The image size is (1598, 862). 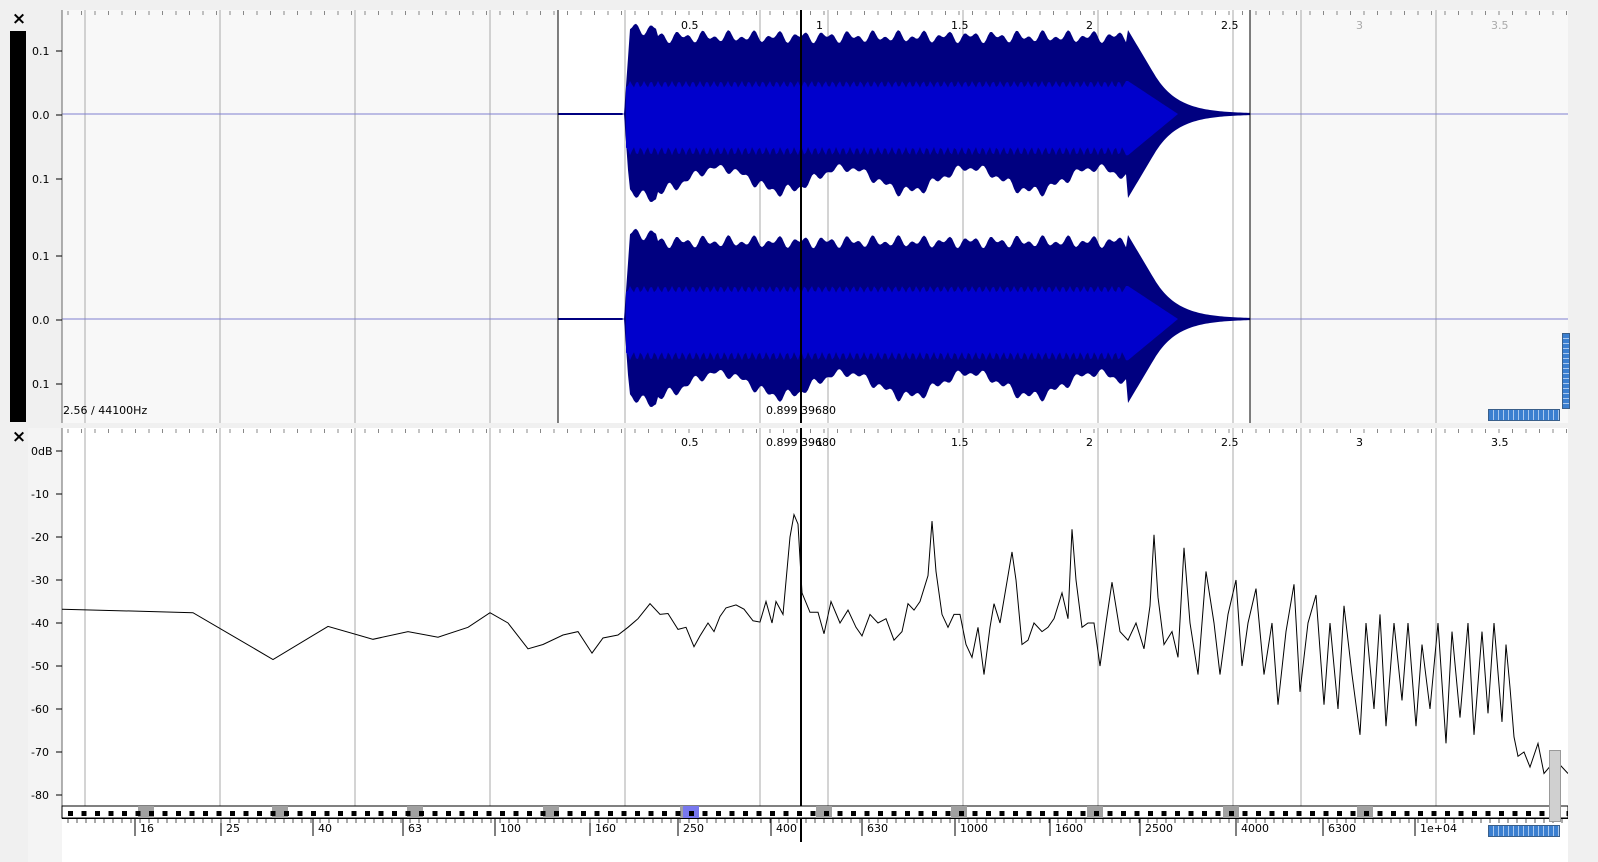 What do you see at coordinates (814, 812) in the screenshot?
I see `frequency-band-strip` at bounding box center [814, 812].